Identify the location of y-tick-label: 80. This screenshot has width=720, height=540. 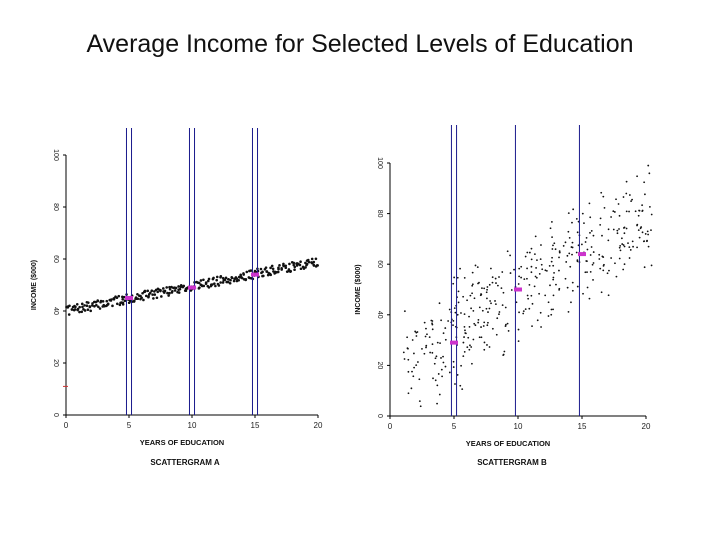
(379, 214).